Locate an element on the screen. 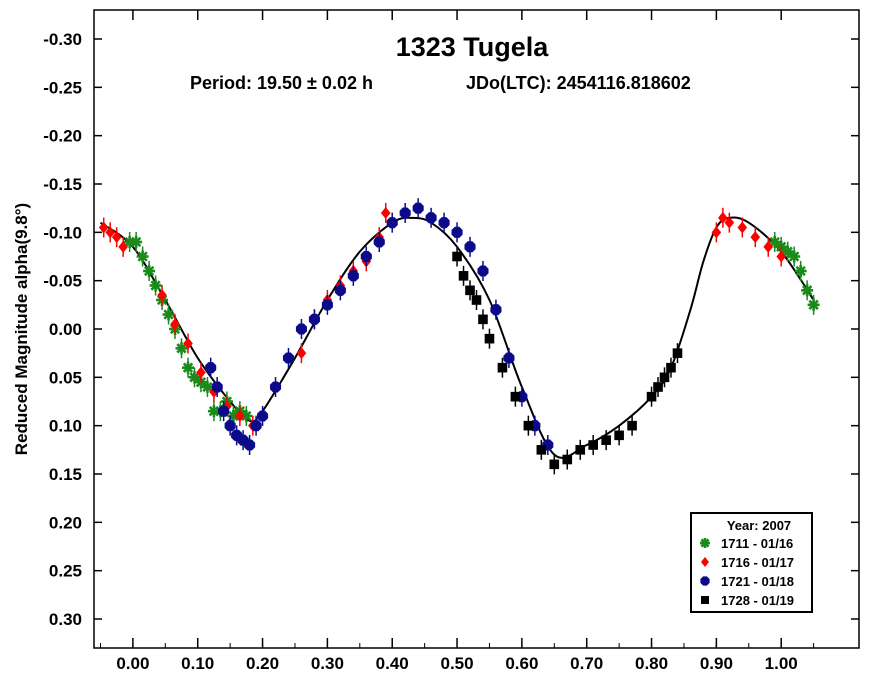  x-tick-label: 0.60 is located at coordinates (521, 663).